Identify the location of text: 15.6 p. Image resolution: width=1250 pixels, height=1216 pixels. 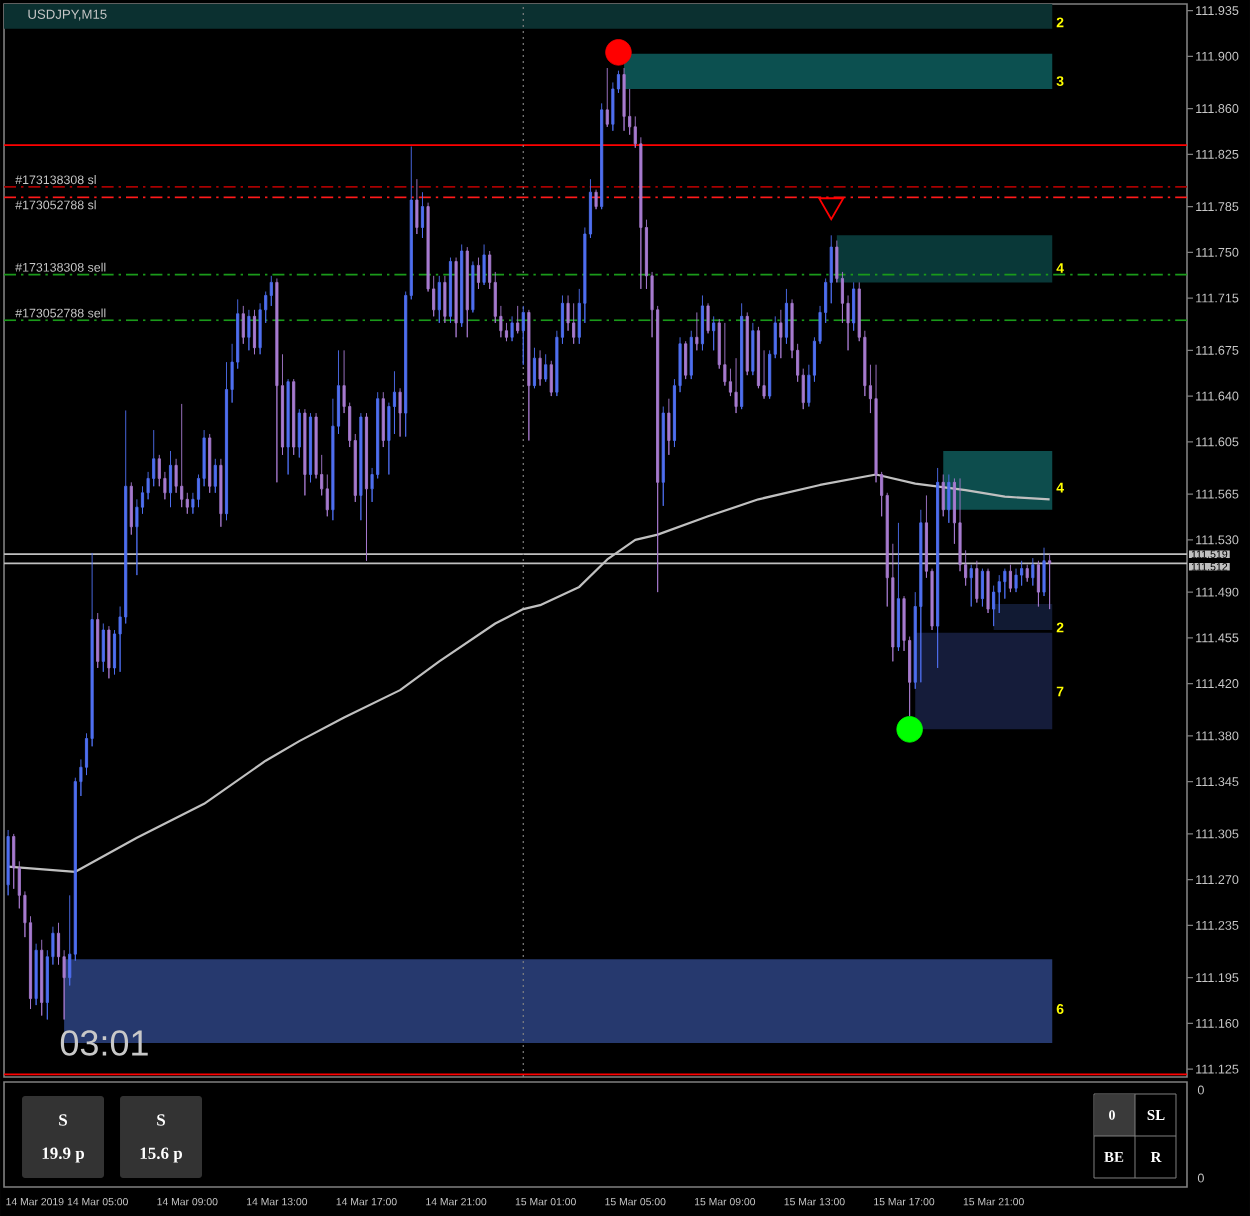
(161, 1155).